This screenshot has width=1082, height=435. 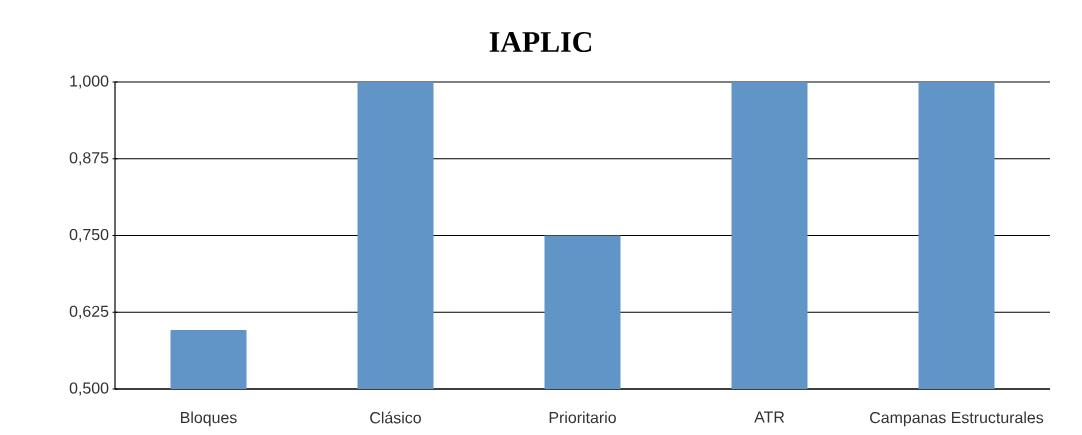 I want to click on x-tick-label: Clásico, so click(x=395, y=417).